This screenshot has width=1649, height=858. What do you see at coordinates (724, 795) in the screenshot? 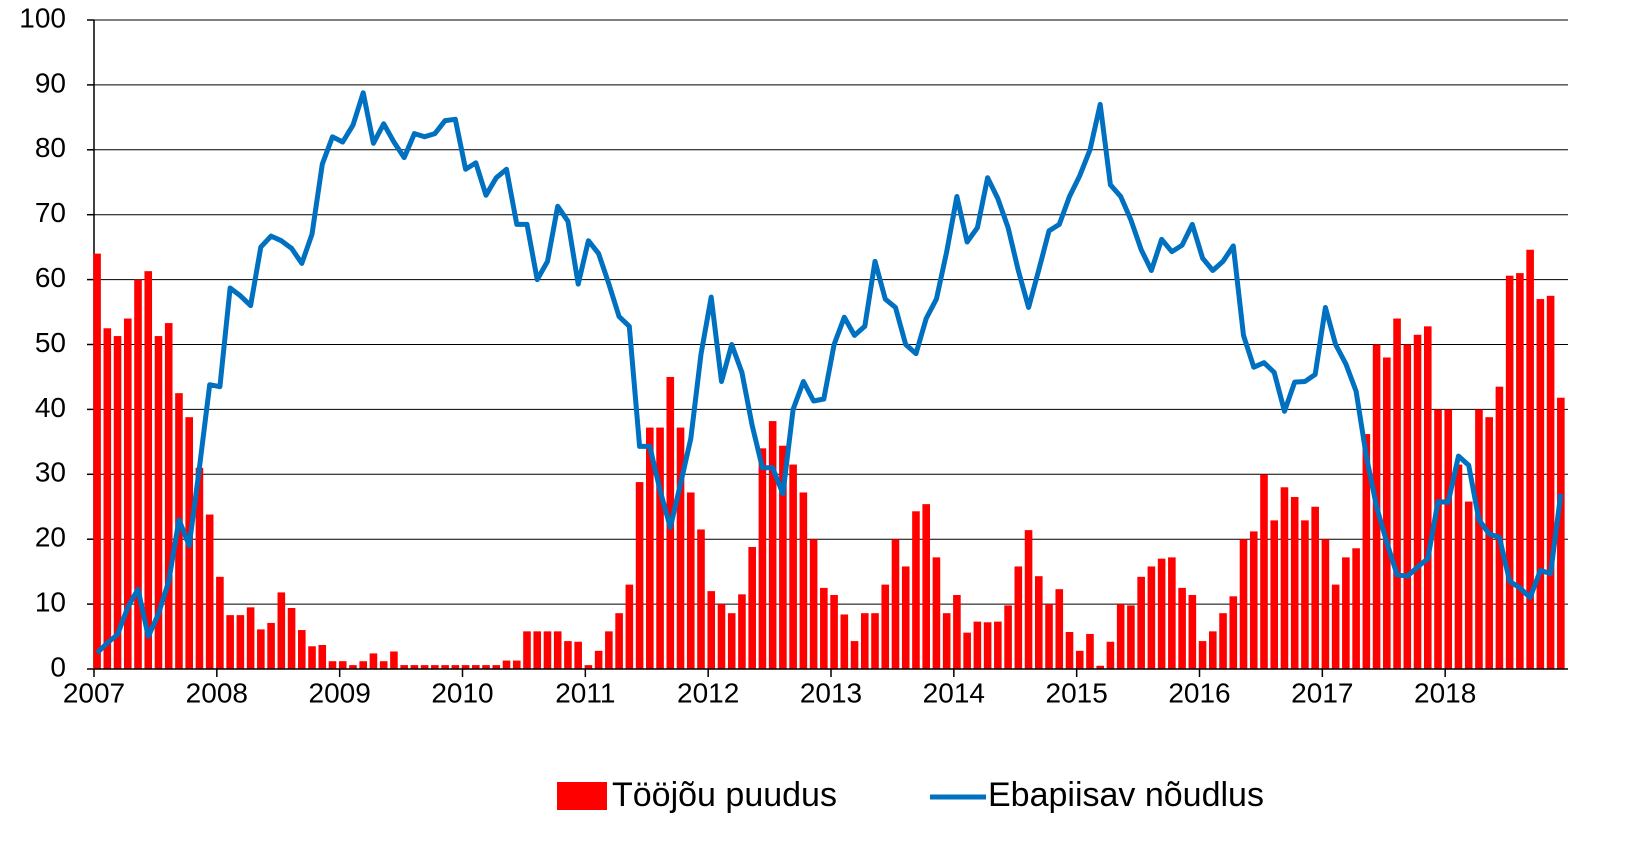
I see `legend-label: Tööjõu puudus` at bounding box center [724, 795].